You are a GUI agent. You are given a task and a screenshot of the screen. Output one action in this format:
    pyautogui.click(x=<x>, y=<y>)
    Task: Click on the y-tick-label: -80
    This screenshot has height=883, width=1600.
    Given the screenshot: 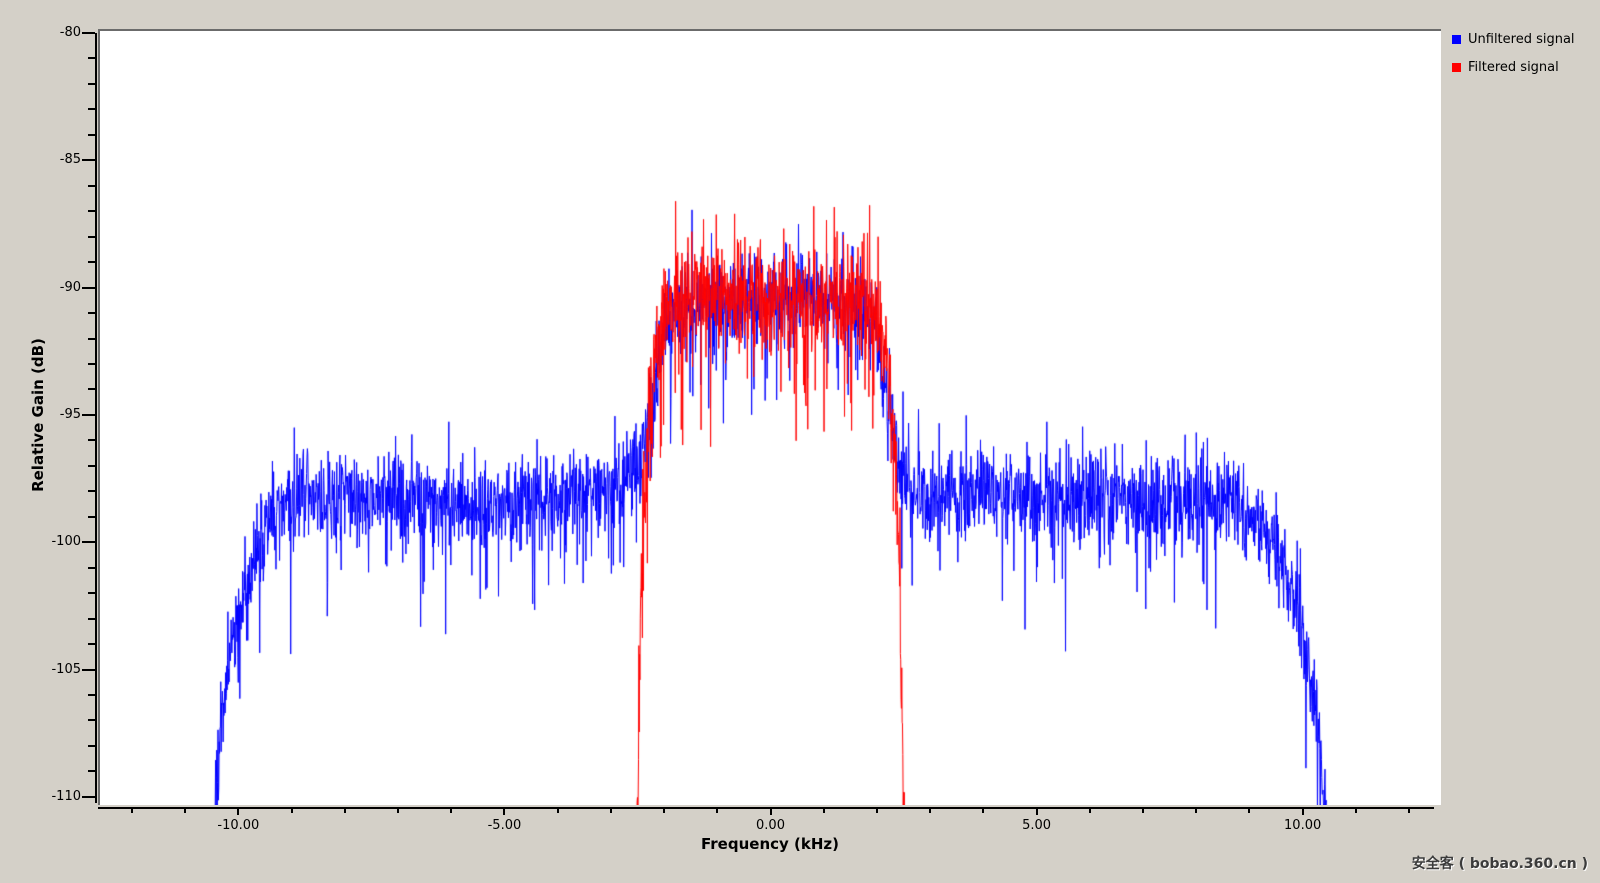 What is the action you would take?
    pyautogui.click(x=70, y=33)
    